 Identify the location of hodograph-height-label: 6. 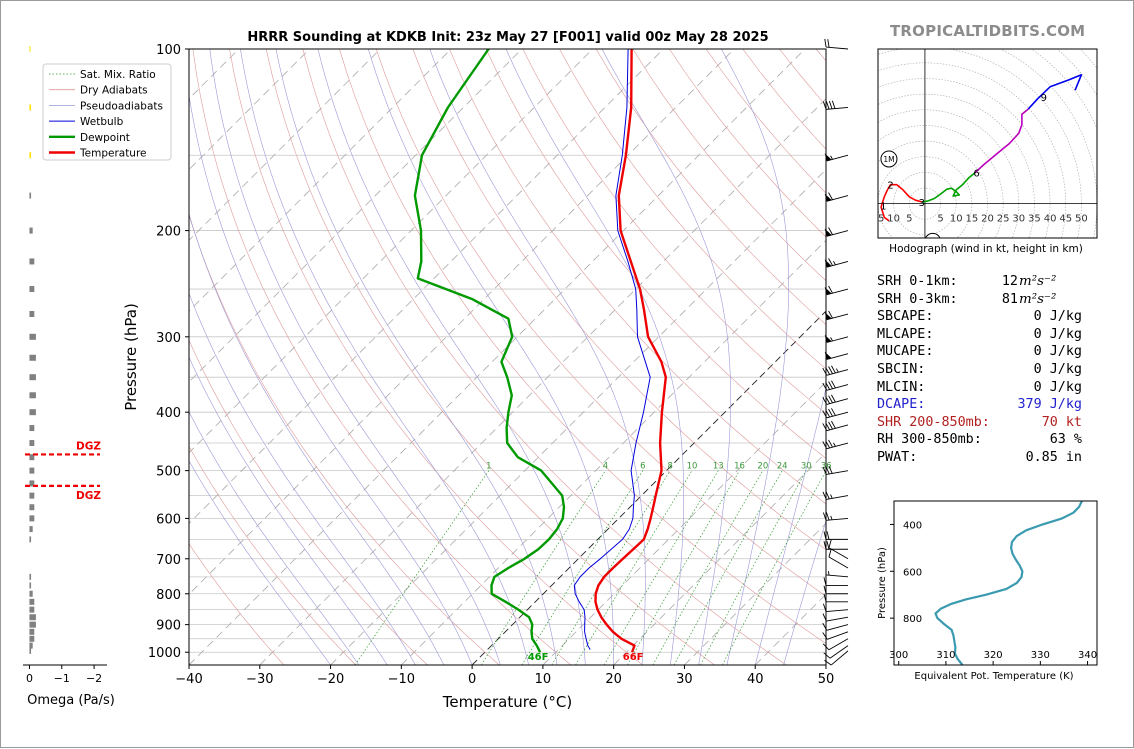
(976, 174).